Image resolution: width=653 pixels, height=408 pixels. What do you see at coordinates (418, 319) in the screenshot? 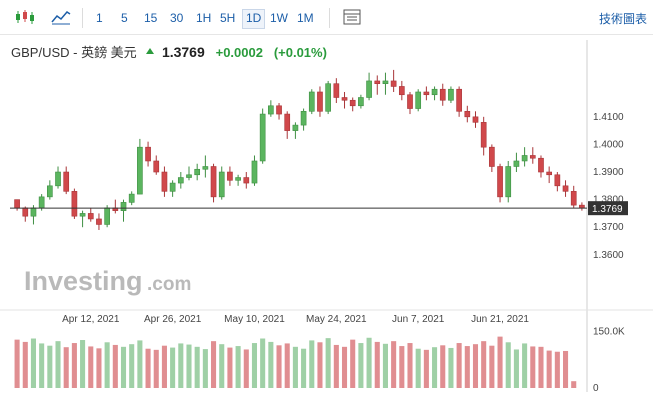
I see `x-tick-label: Jun 7, 2021` at bounding box center [418, 319].